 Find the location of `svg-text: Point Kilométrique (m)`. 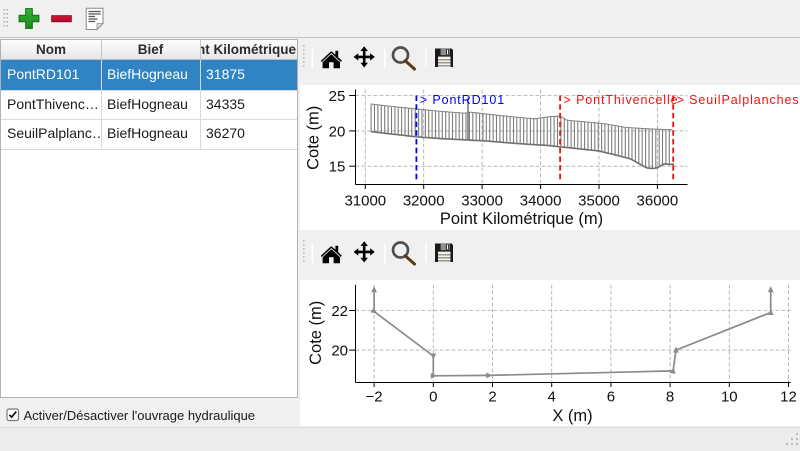

svg-text: Point Kilométrique (m) is located at coordinates (521, 219).